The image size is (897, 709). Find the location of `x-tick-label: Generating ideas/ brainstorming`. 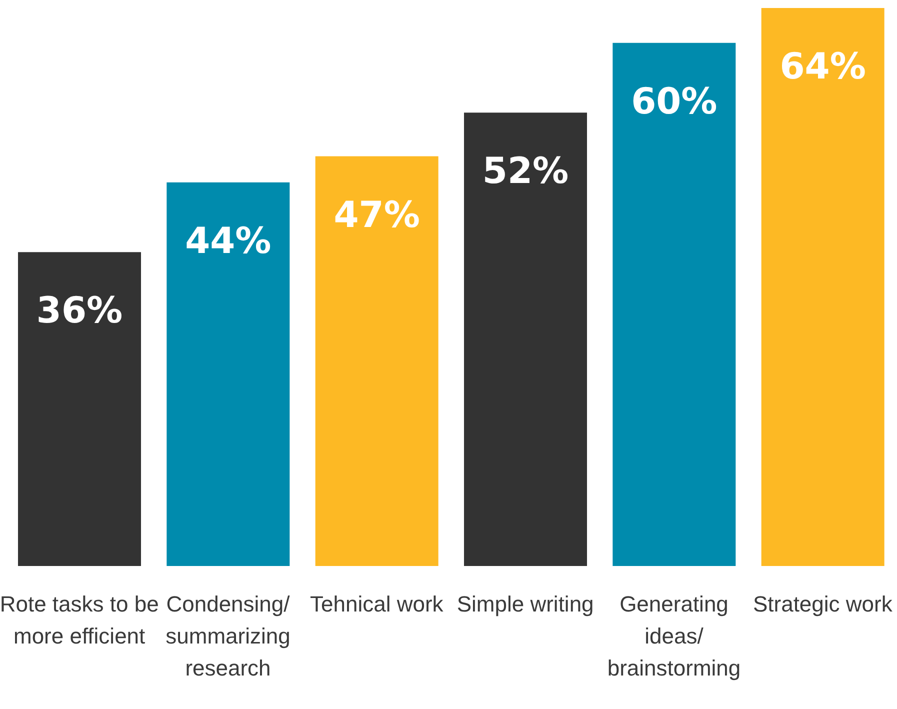

x-tick-label: Generating ideas/ brainstorming is located at coordinates (674, 636).